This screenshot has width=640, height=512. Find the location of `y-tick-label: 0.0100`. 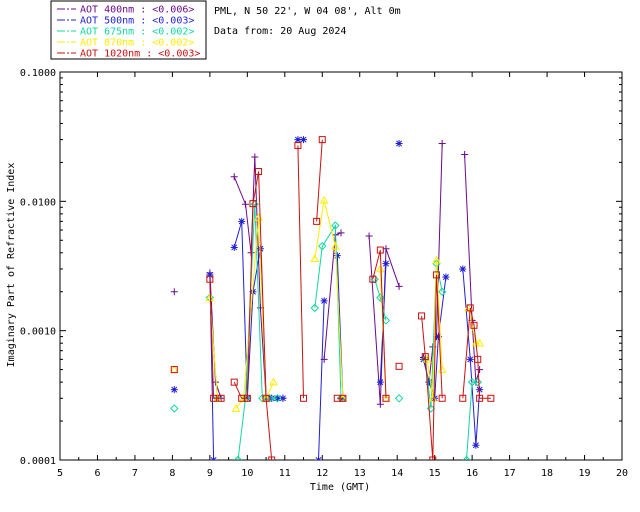

y-tick-label: 0.0100 is located at coordinates (38, 202).